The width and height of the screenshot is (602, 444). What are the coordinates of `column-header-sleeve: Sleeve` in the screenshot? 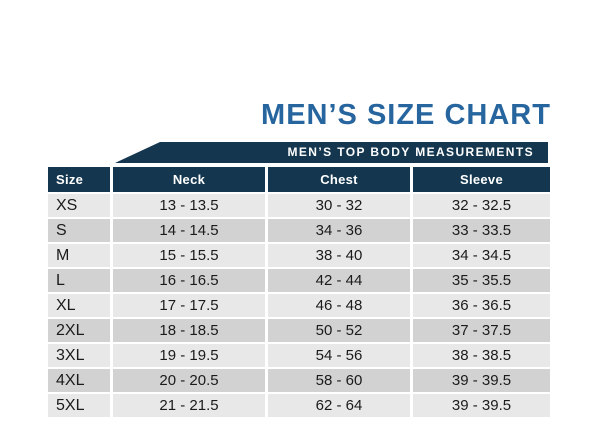 It's located at (481, 179).